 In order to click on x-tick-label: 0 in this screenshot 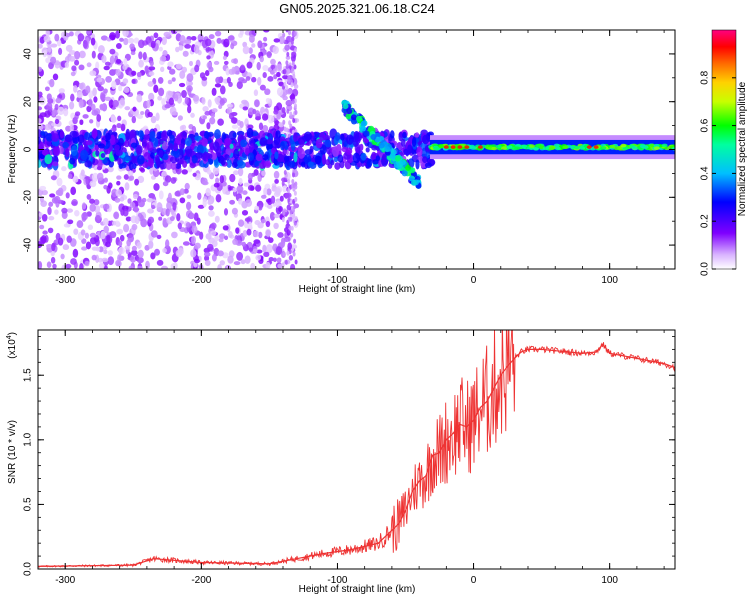, I will do `click(474, 580)`.